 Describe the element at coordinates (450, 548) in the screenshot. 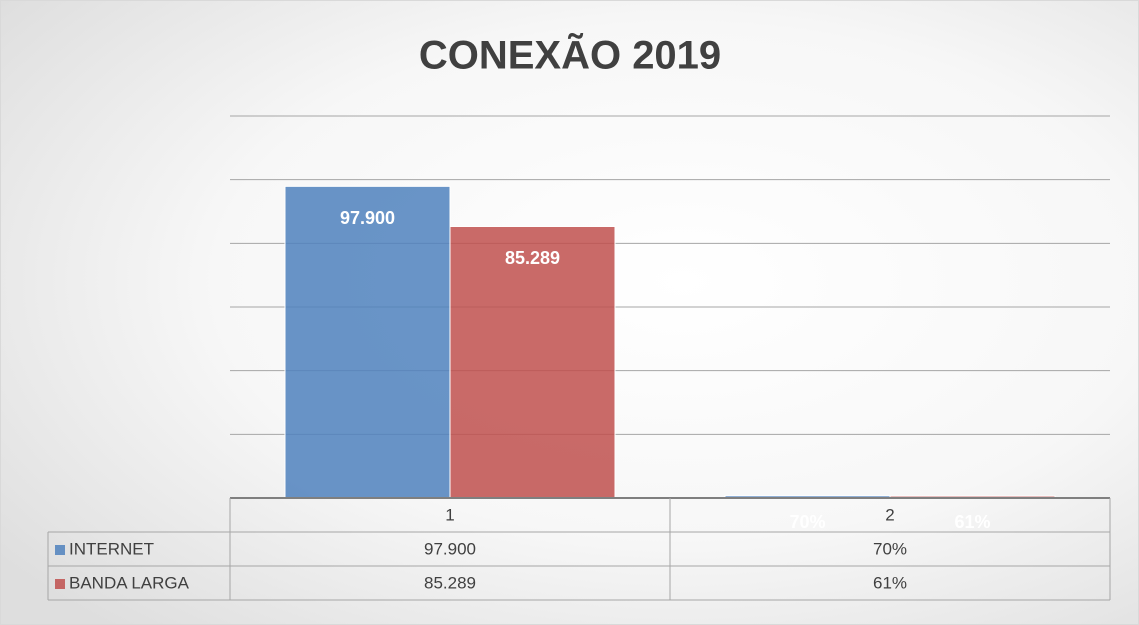

I see `table-cell: 97.900` at that location.